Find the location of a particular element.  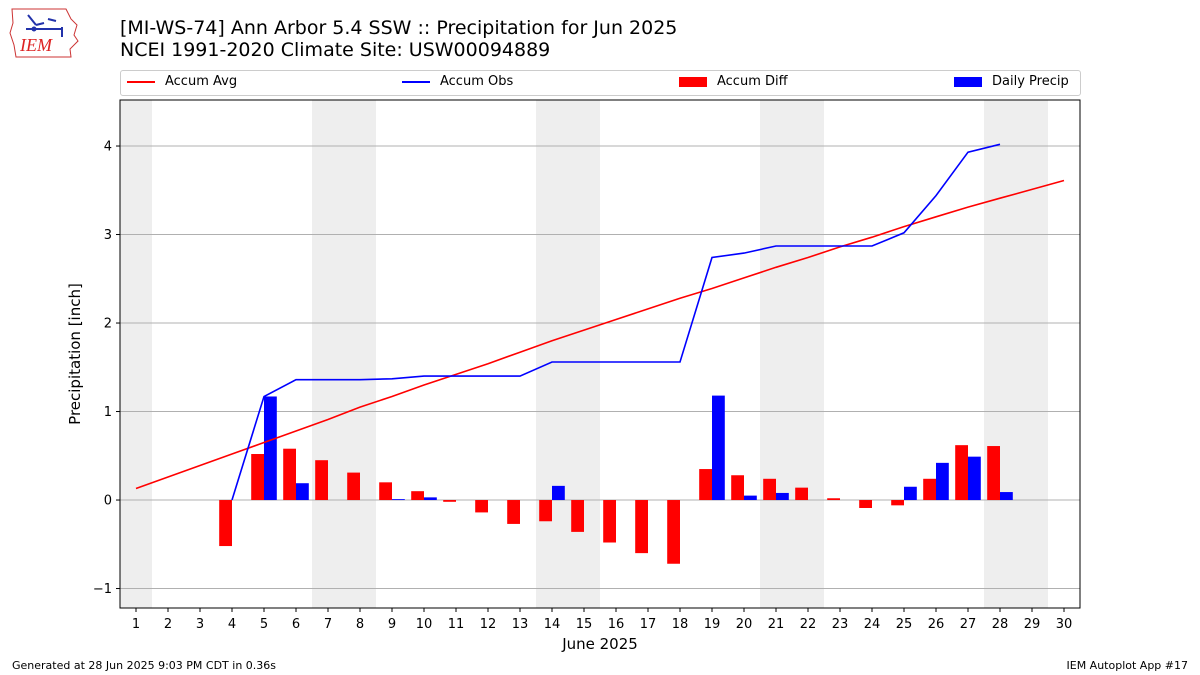

x-tick-label: 5 is located at coordinates (264, 624).